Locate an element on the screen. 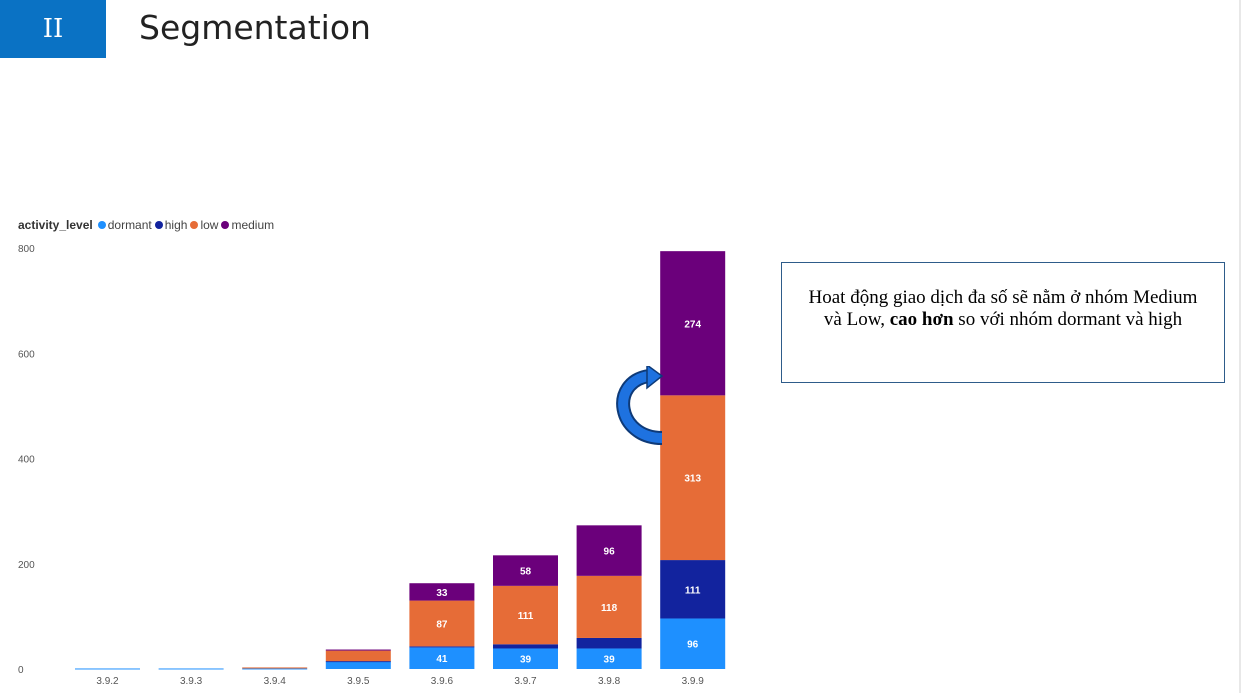 The width and height of the screenshot is (1241, 693). x-tick-label: 3.9.9 is located at coordinates (693, 681).